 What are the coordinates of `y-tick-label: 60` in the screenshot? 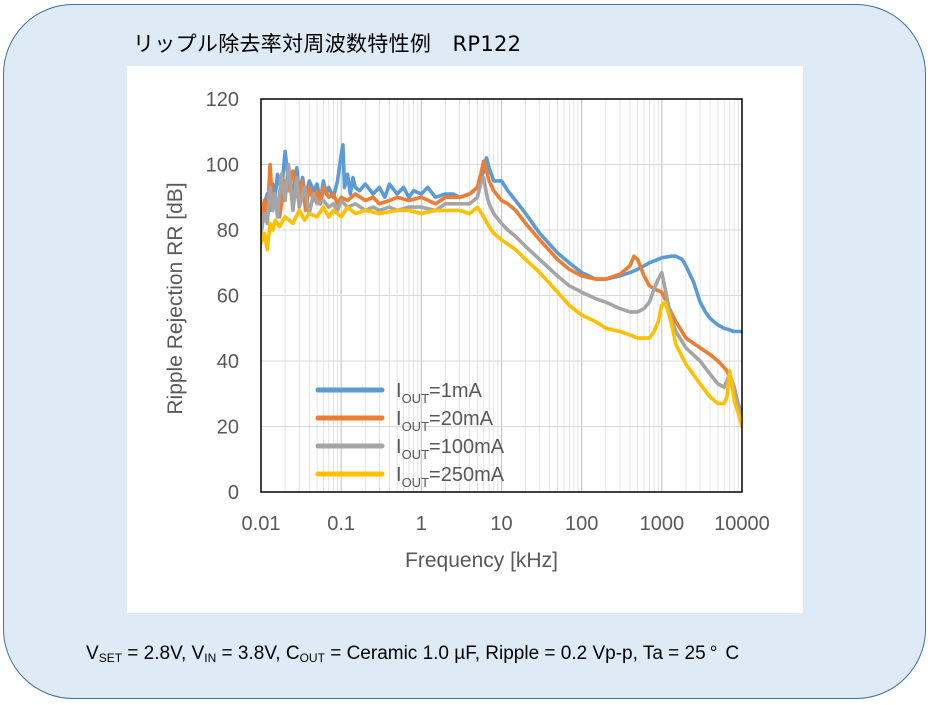 It's located at (228, 297).